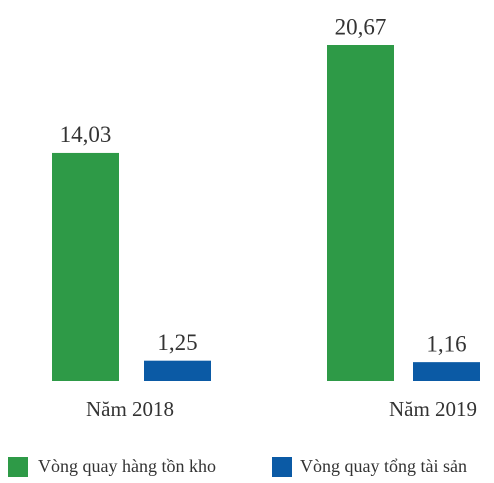 The image size is (494, 483). What do you see at coordinates (127, 466) in the screenshot?
I see `legend-label: Vòng quay hàng tồn kho` at bounding box center [127, 466].